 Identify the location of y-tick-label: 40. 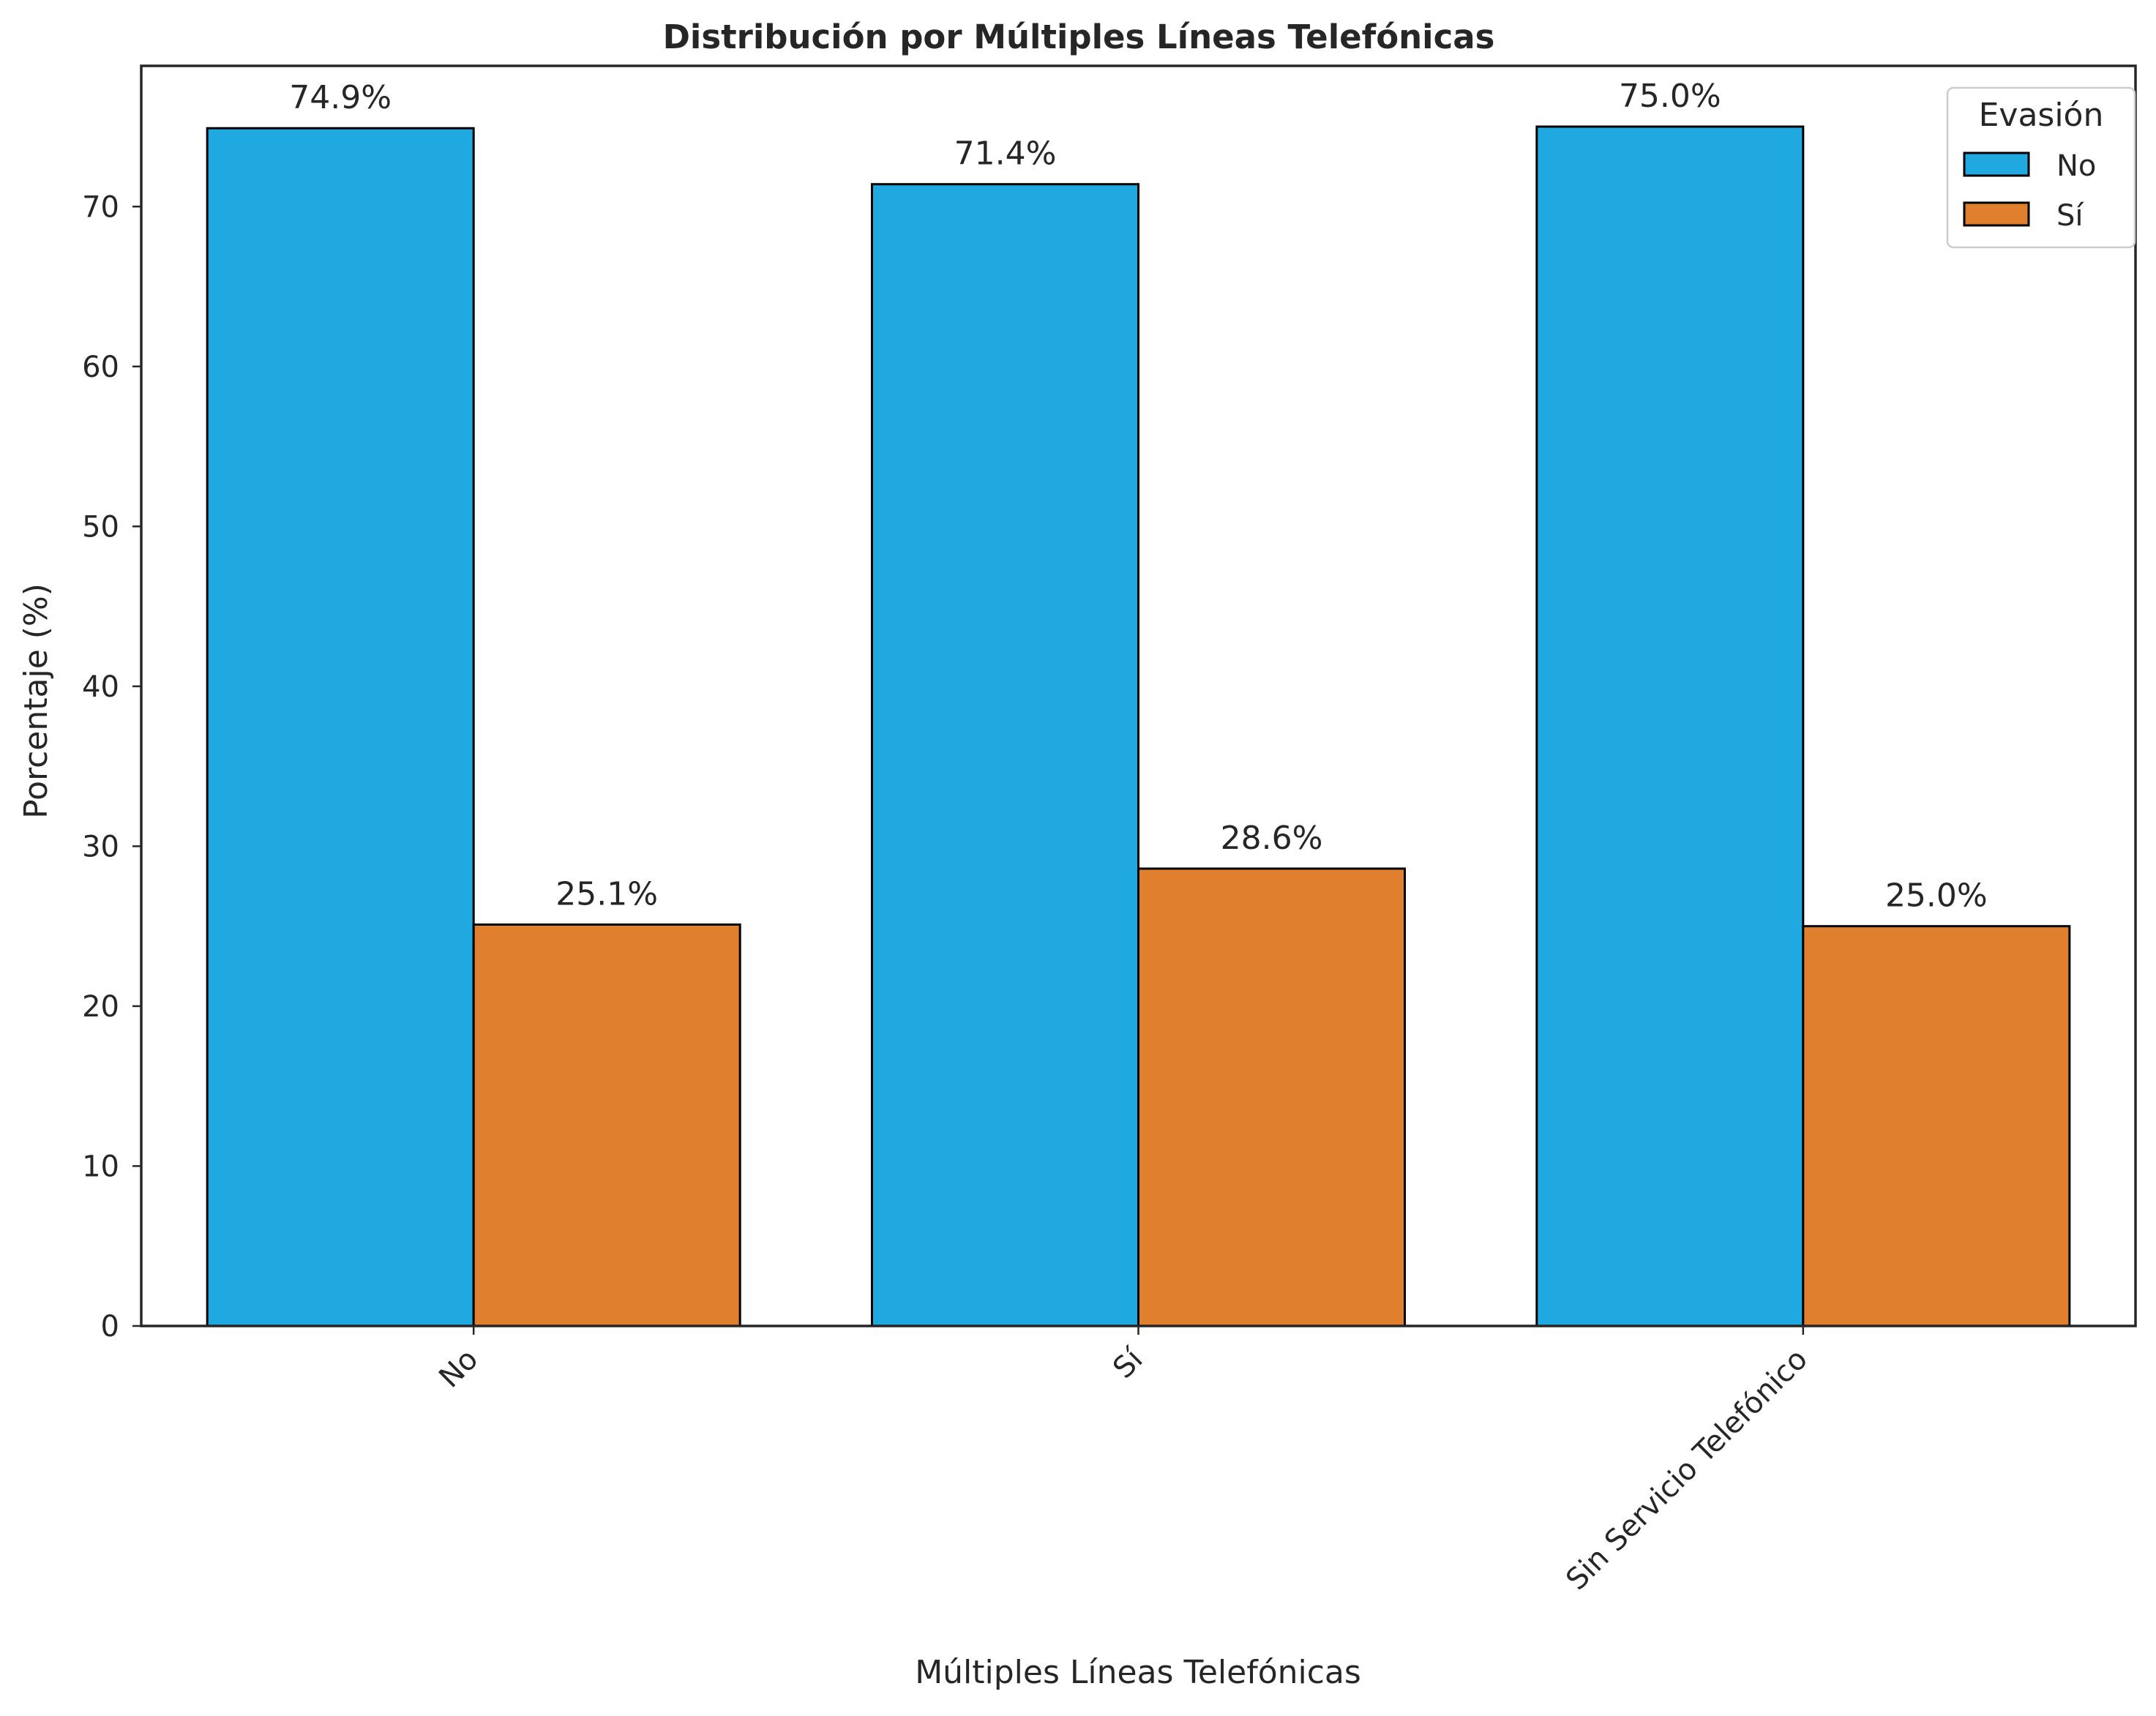
(100, 687).